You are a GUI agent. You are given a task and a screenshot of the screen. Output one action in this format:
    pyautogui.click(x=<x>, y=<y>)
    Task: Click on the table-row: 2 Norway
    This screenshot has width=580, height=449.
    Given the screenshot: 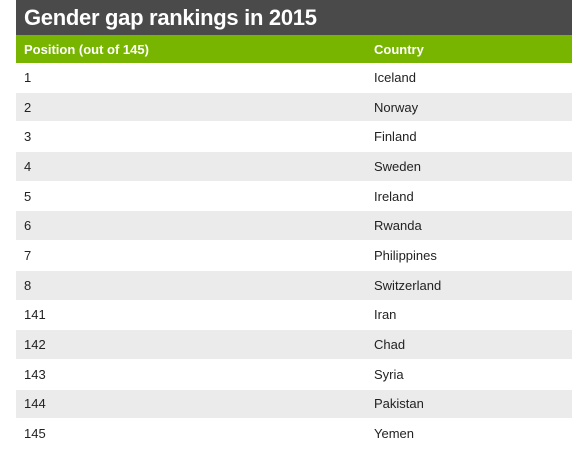 What is the action you would take?
    pyautogui.click(x=294, y=107)
    